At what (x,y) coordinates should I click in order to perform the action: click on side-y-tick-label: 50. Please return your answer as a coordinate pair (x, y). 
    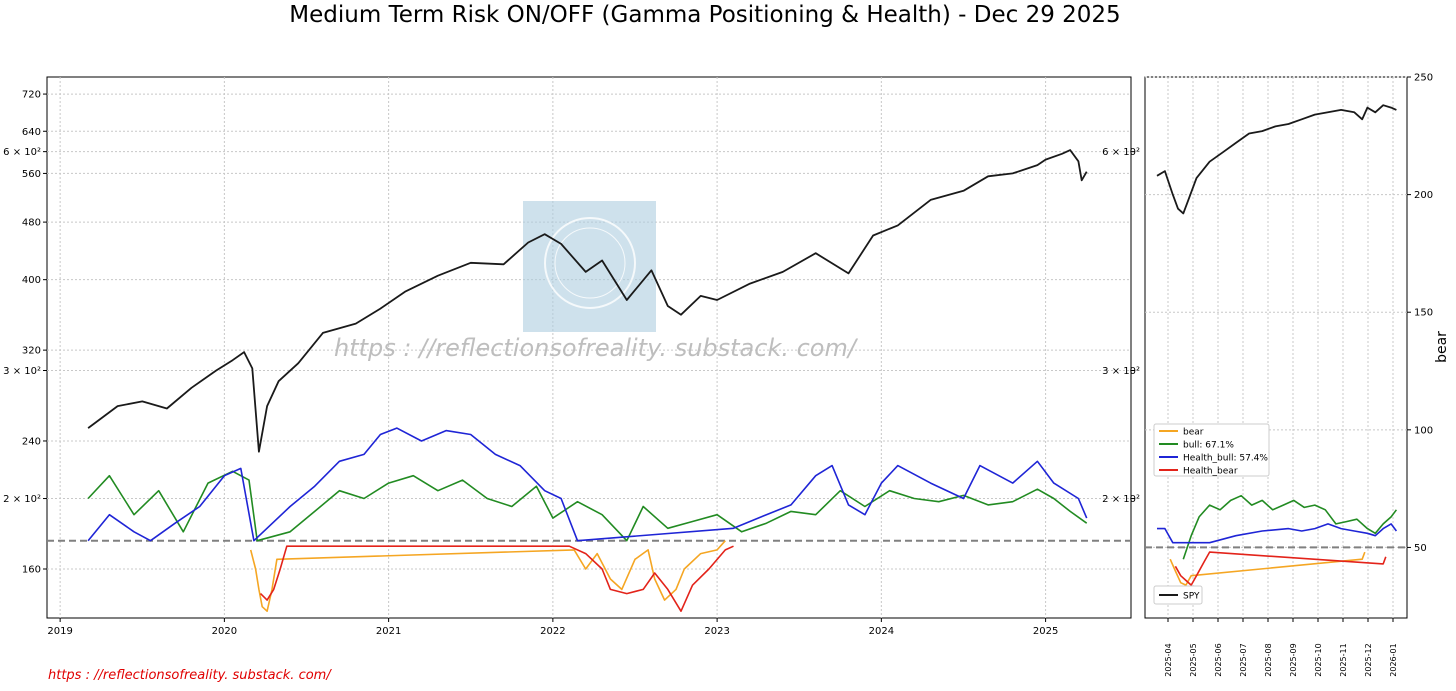
    Looking at the image, I should click on (1420, 548).